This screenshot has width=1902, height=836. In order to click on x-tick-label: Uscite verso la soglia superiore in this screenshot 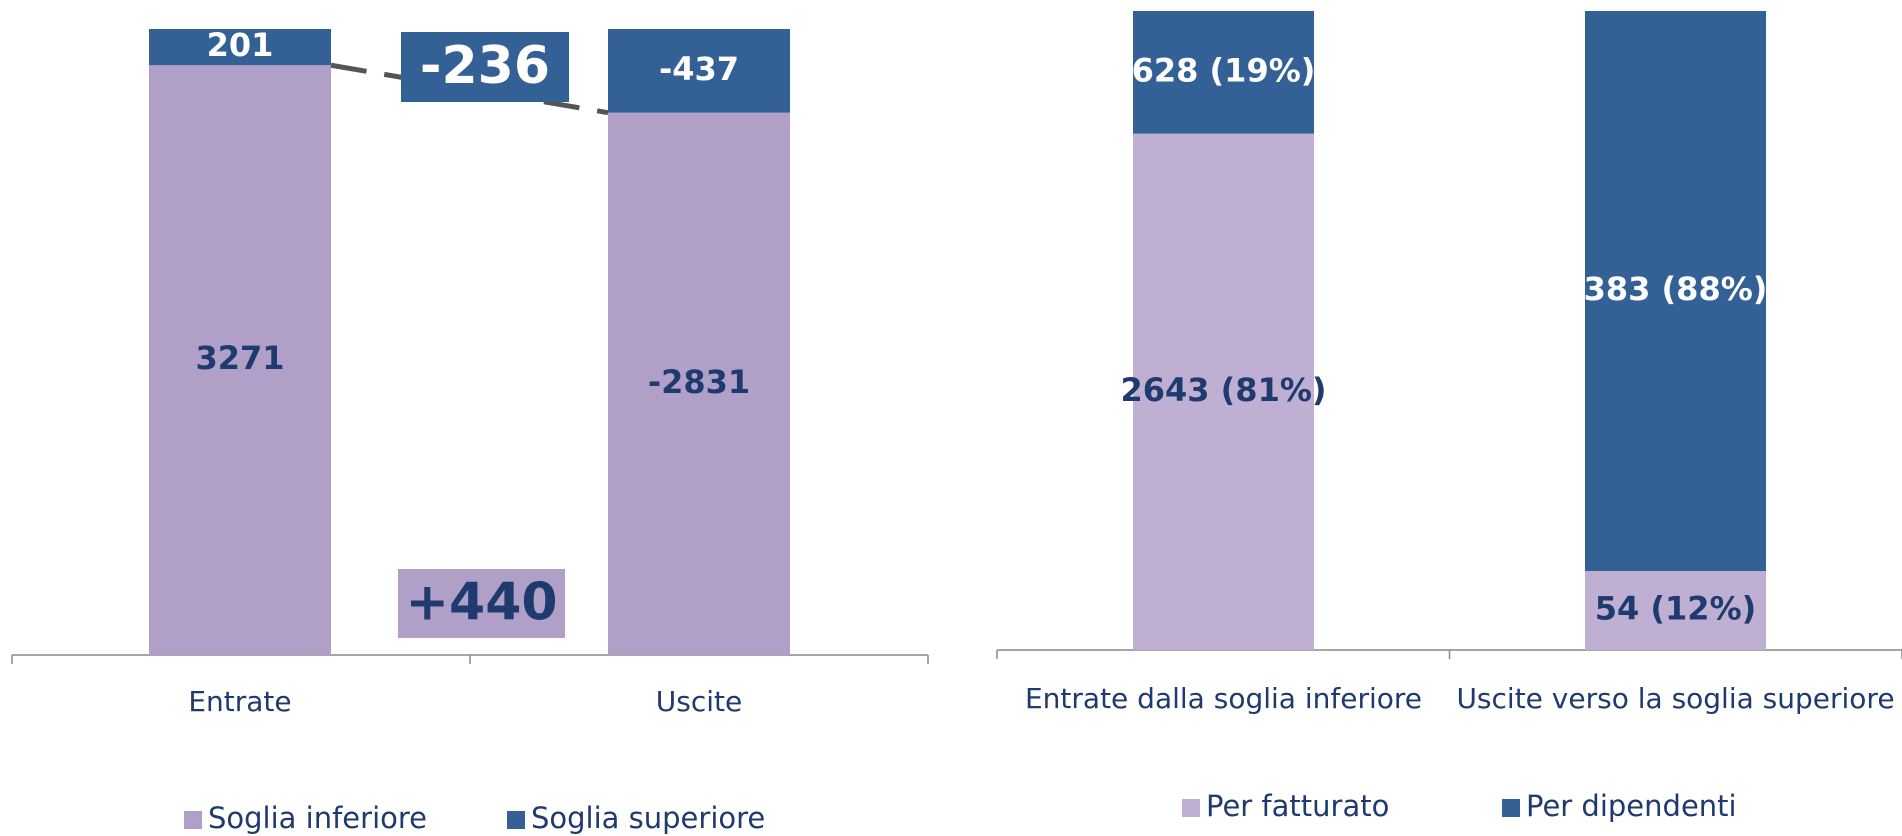, I will do `click(1675, 698)`.